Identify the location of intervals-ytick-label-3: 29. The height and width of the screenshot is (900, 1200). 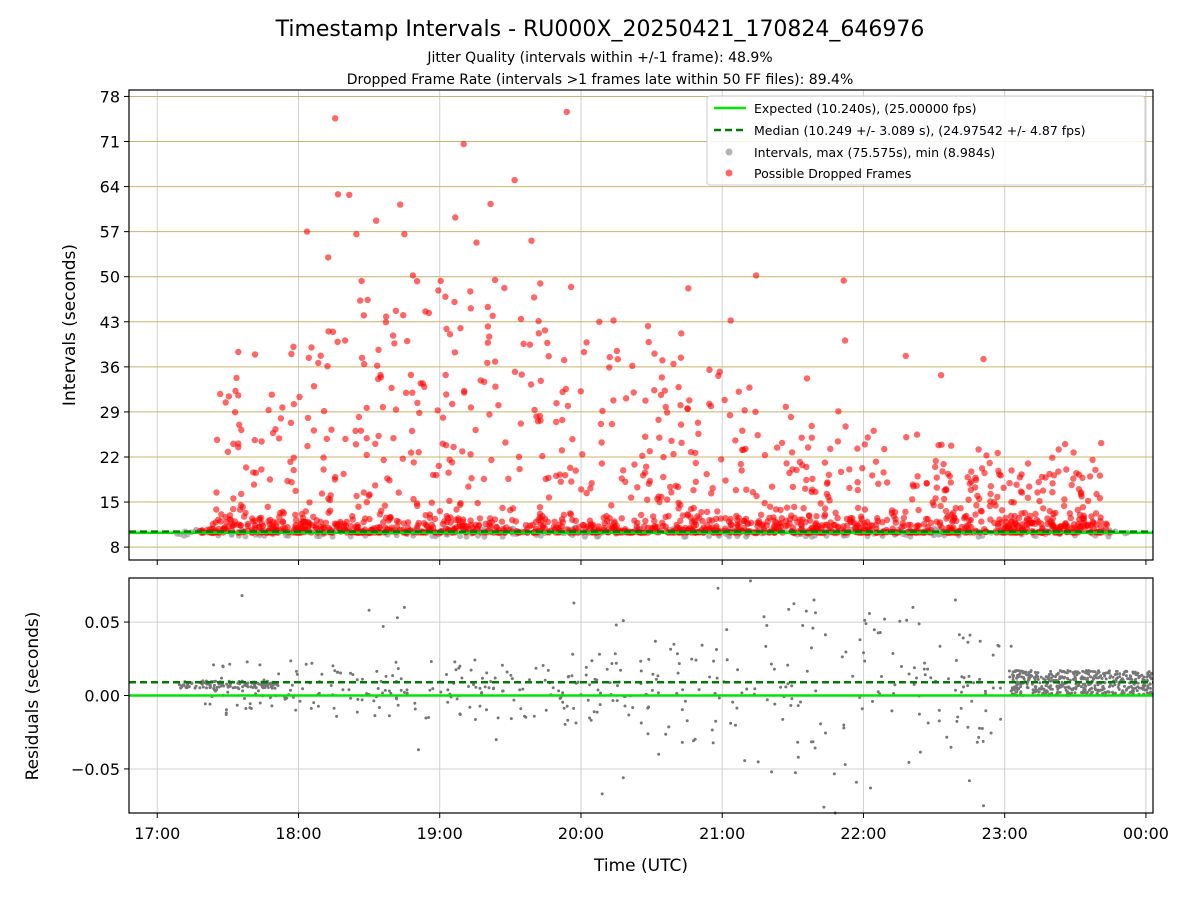
(110, 412).